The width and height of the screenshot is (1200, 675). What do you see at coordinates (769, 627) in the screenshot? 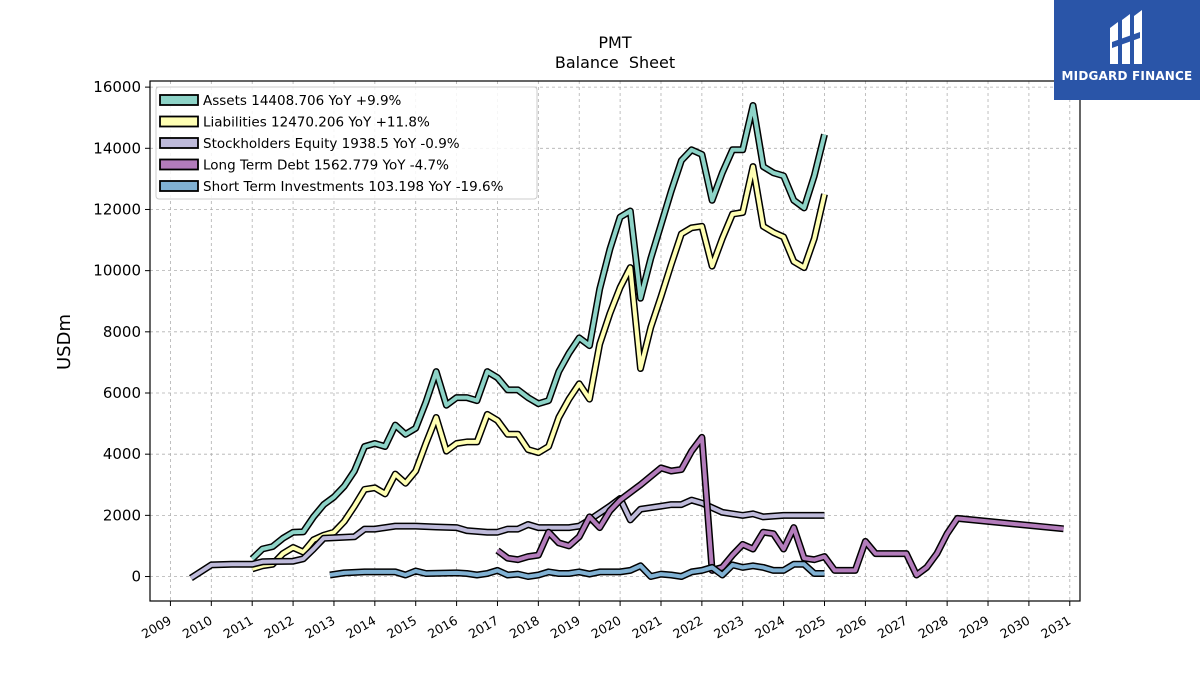
I see `x-tick-label: 2024` at bounding box center [769, 627].